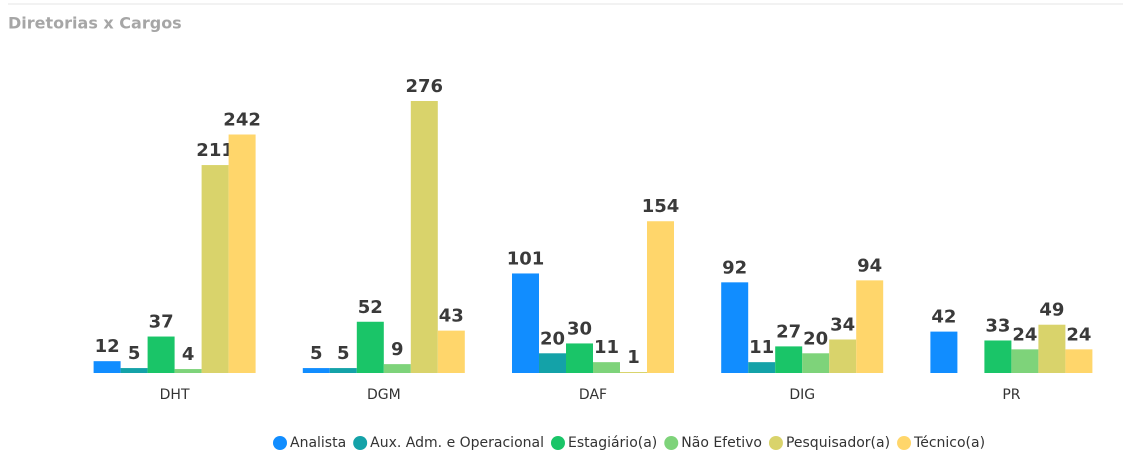 Image resolution: width=1123 pixels, height=453 pixels. I want to click on data-label: 101, so click(526, 258).